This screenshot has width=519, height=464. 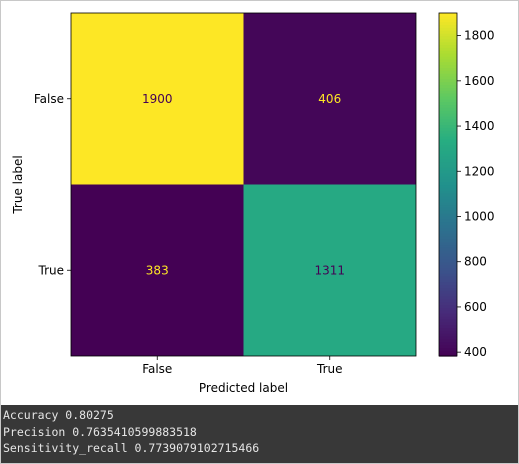 I want to click on colorbar-tick-label: 800, so click(x=475, y=262).